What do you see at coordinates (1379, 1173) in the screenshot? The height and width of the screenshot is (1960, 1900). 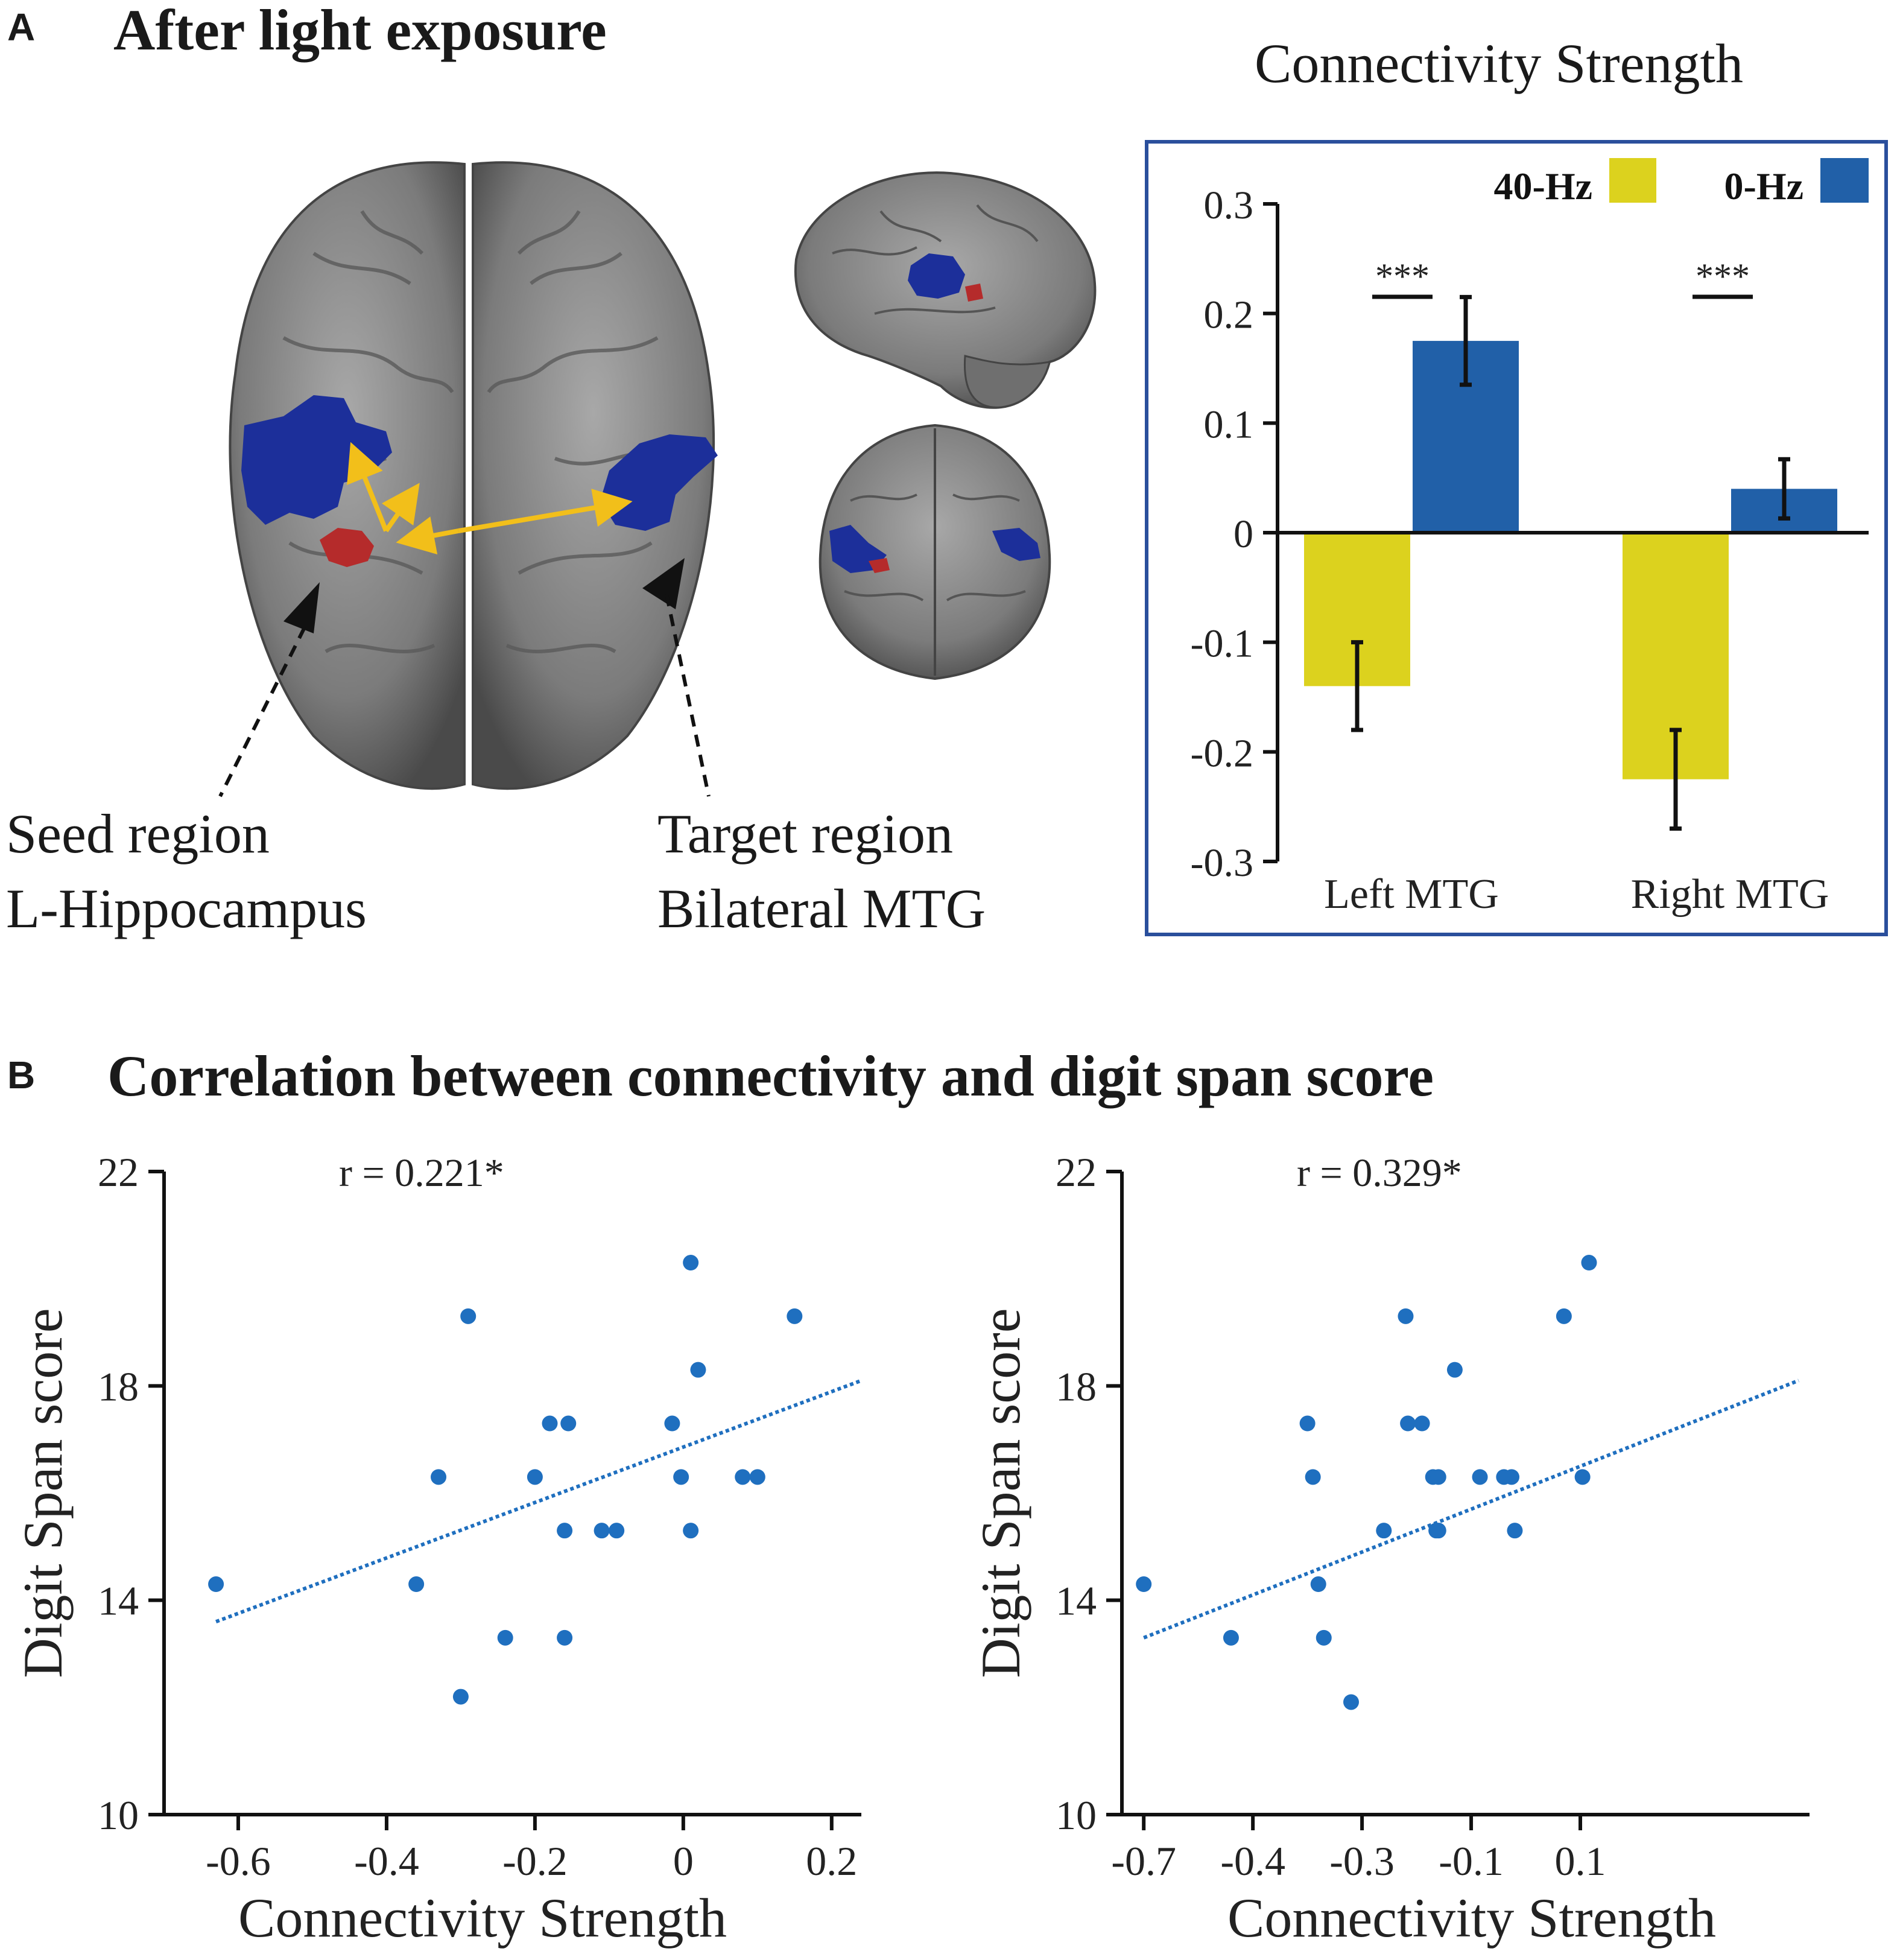 I see `correlation-annotation: r = 0.329*` at bounding box center [1379, 1173].